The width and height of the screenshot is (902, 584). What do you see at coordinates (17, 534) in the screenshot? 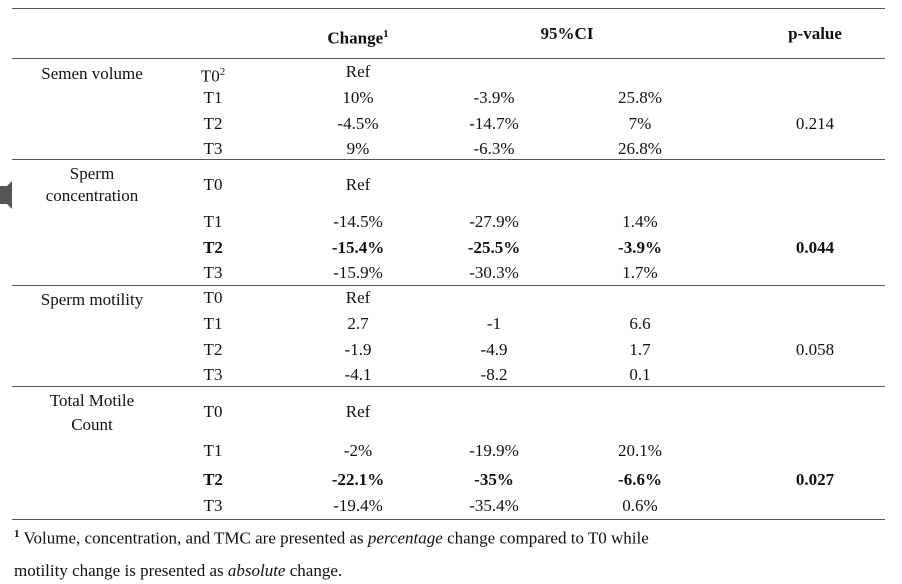
I see `footnote-marker: 1` at bounding box center [17, 534].